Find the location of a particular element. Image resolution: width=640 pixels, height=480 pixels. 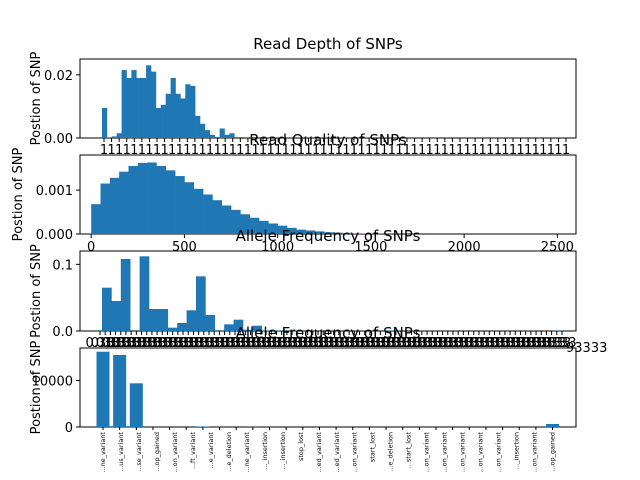

x-tick-label: 2500 is located at coordinates (557, 247).